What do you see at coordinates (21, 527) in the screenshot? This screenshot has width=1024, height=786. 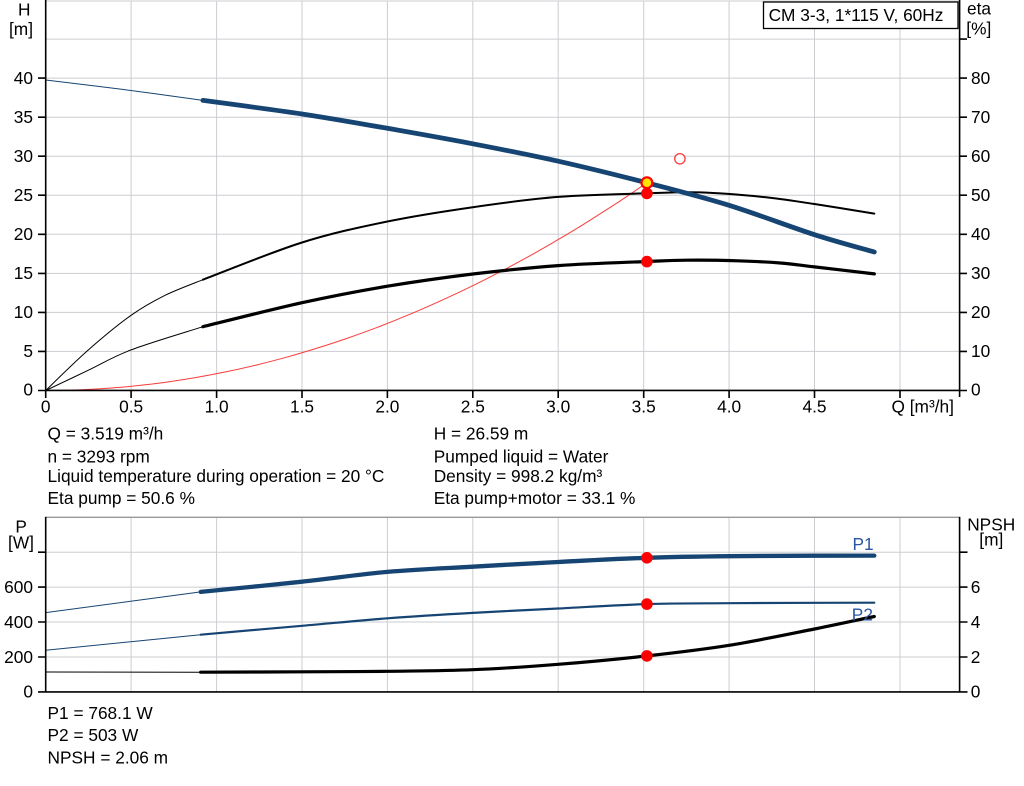 I see `svg-text: P` at bounding box center [21, 527].